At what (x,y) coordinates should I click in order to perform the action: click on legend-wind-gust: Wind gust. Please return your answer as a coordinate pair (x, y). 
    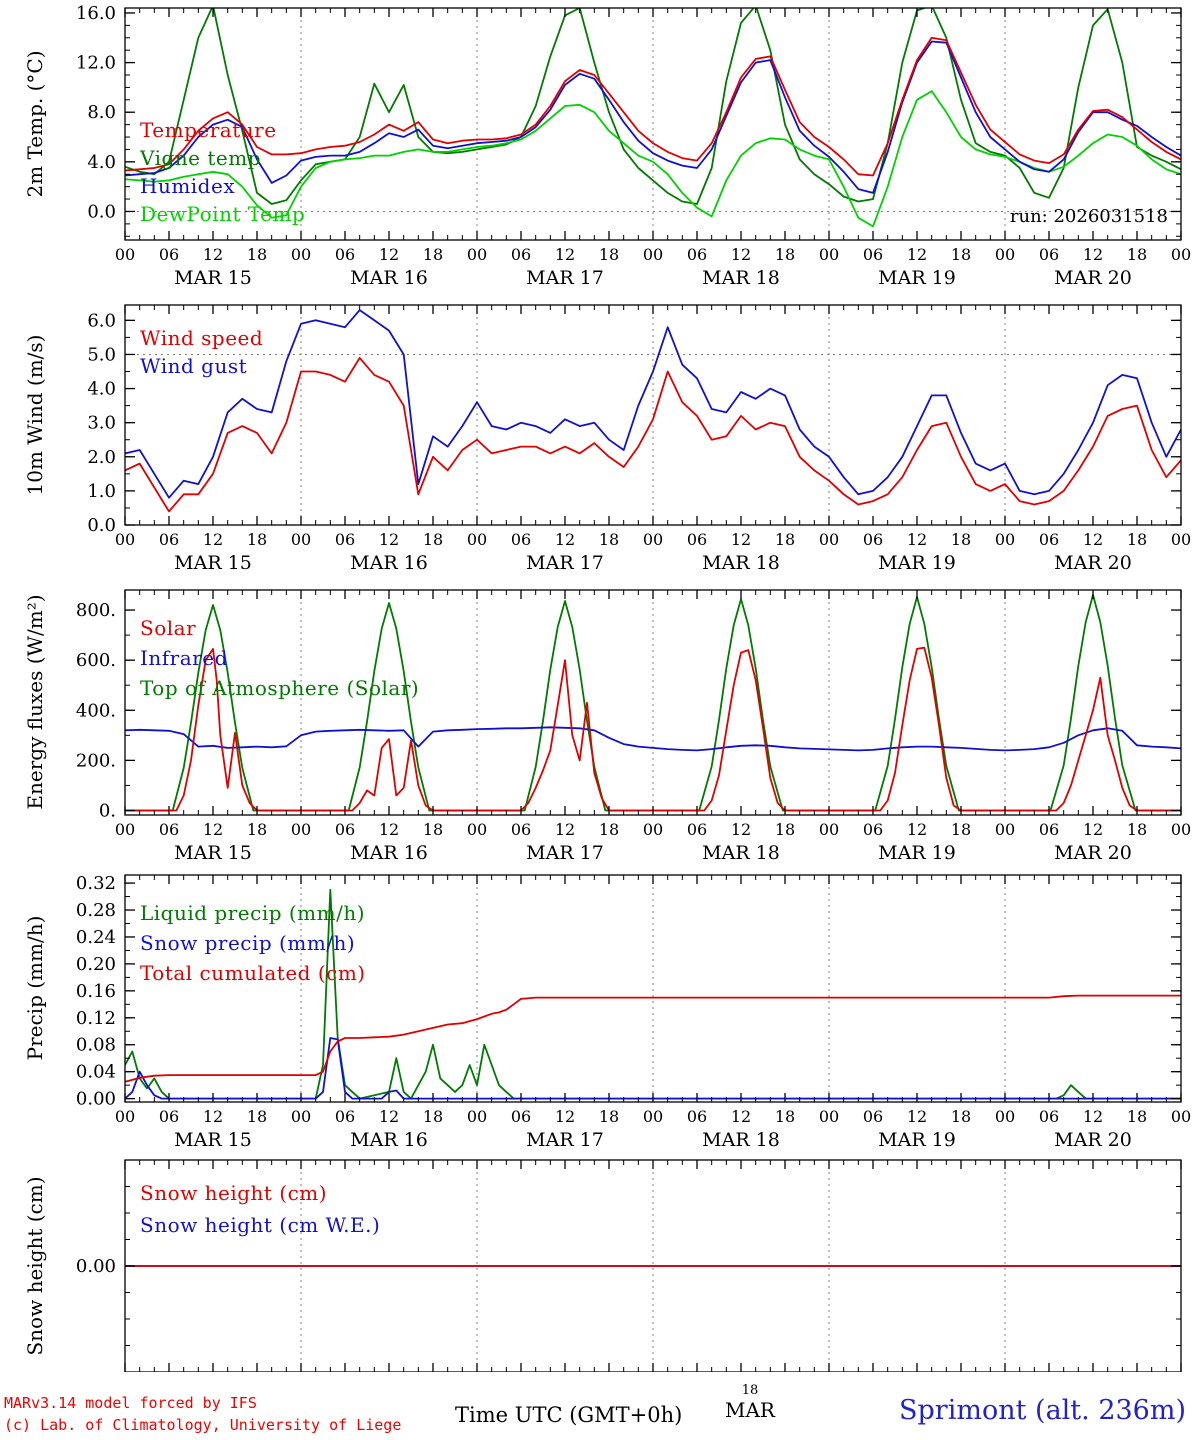
    Looking at the image, I should click on (194, 366).